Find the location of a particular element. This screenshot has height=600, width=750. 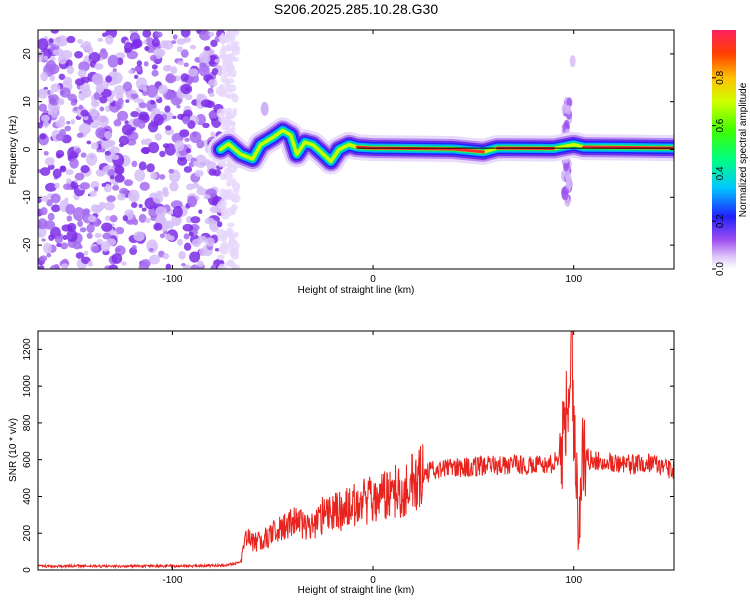

colorbar-tick-label: 0.4 is located at coordinates (720, 173).